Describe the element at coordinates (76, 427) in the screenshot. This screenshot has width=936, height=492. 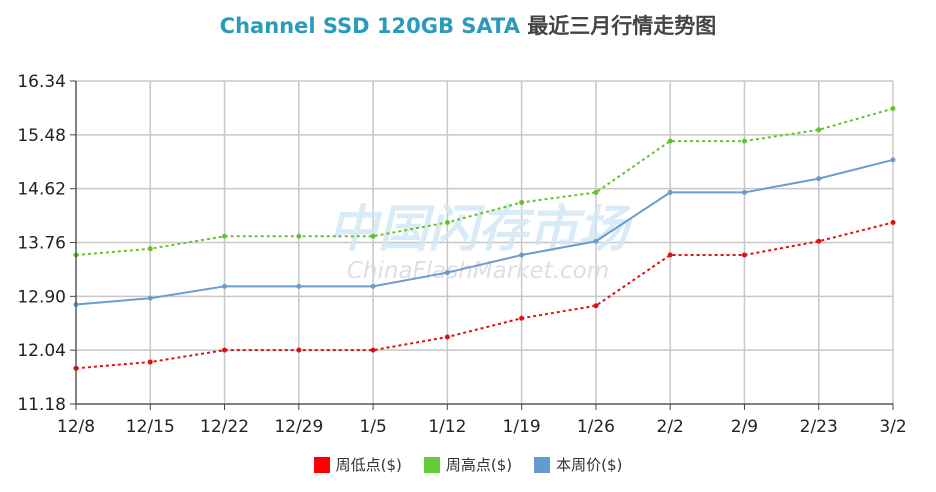
I see `x-tick-label: 12/8` at that location.